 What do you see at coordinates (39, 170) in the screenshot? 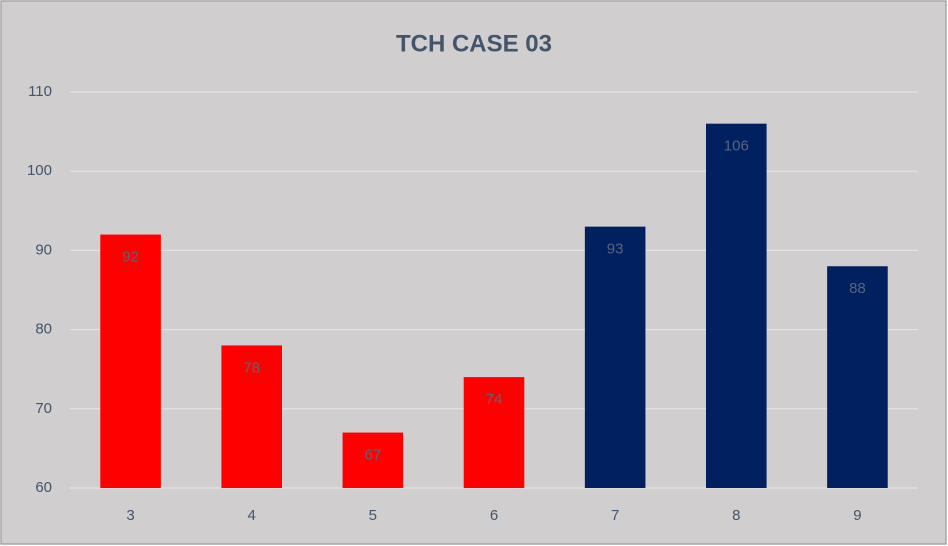
I see `y-tick-label: 100` at bounding box center [39, 170].